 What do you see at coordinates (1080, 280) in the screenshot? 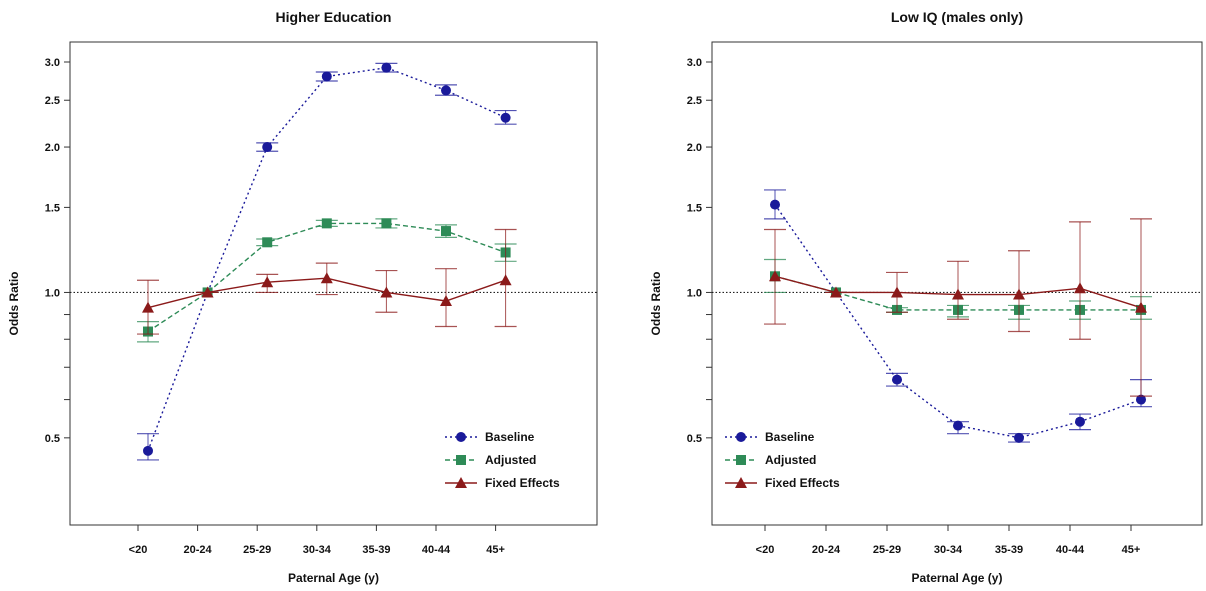
I see `error-bar` at bounding box center [1080, 280].